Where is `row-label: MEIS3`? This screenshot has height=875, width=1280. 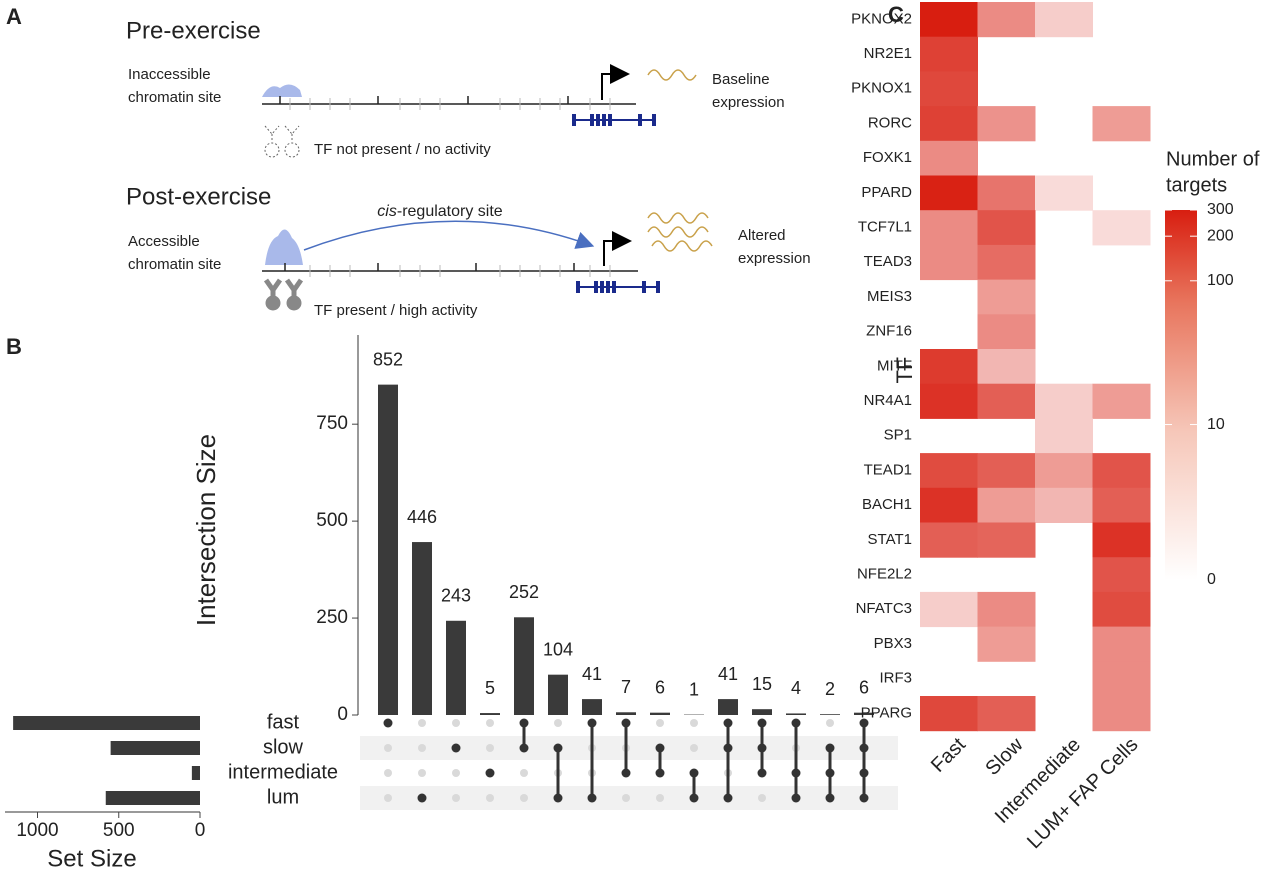
row-label: MEIS3 is located at coordinates (889, 296).